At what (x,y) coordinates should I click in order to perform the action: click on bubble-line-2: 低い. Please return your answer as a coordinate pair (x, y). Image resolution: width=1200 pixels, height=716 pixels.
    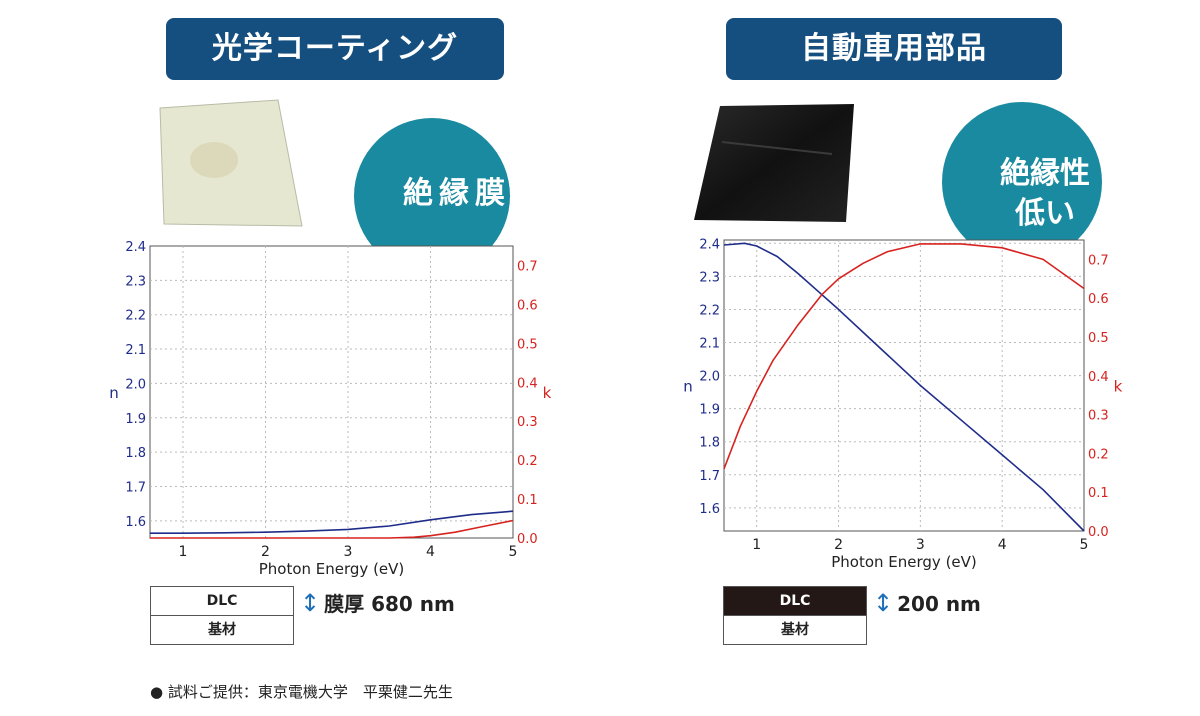
    Looking at the image, I should click on (1045, 213).